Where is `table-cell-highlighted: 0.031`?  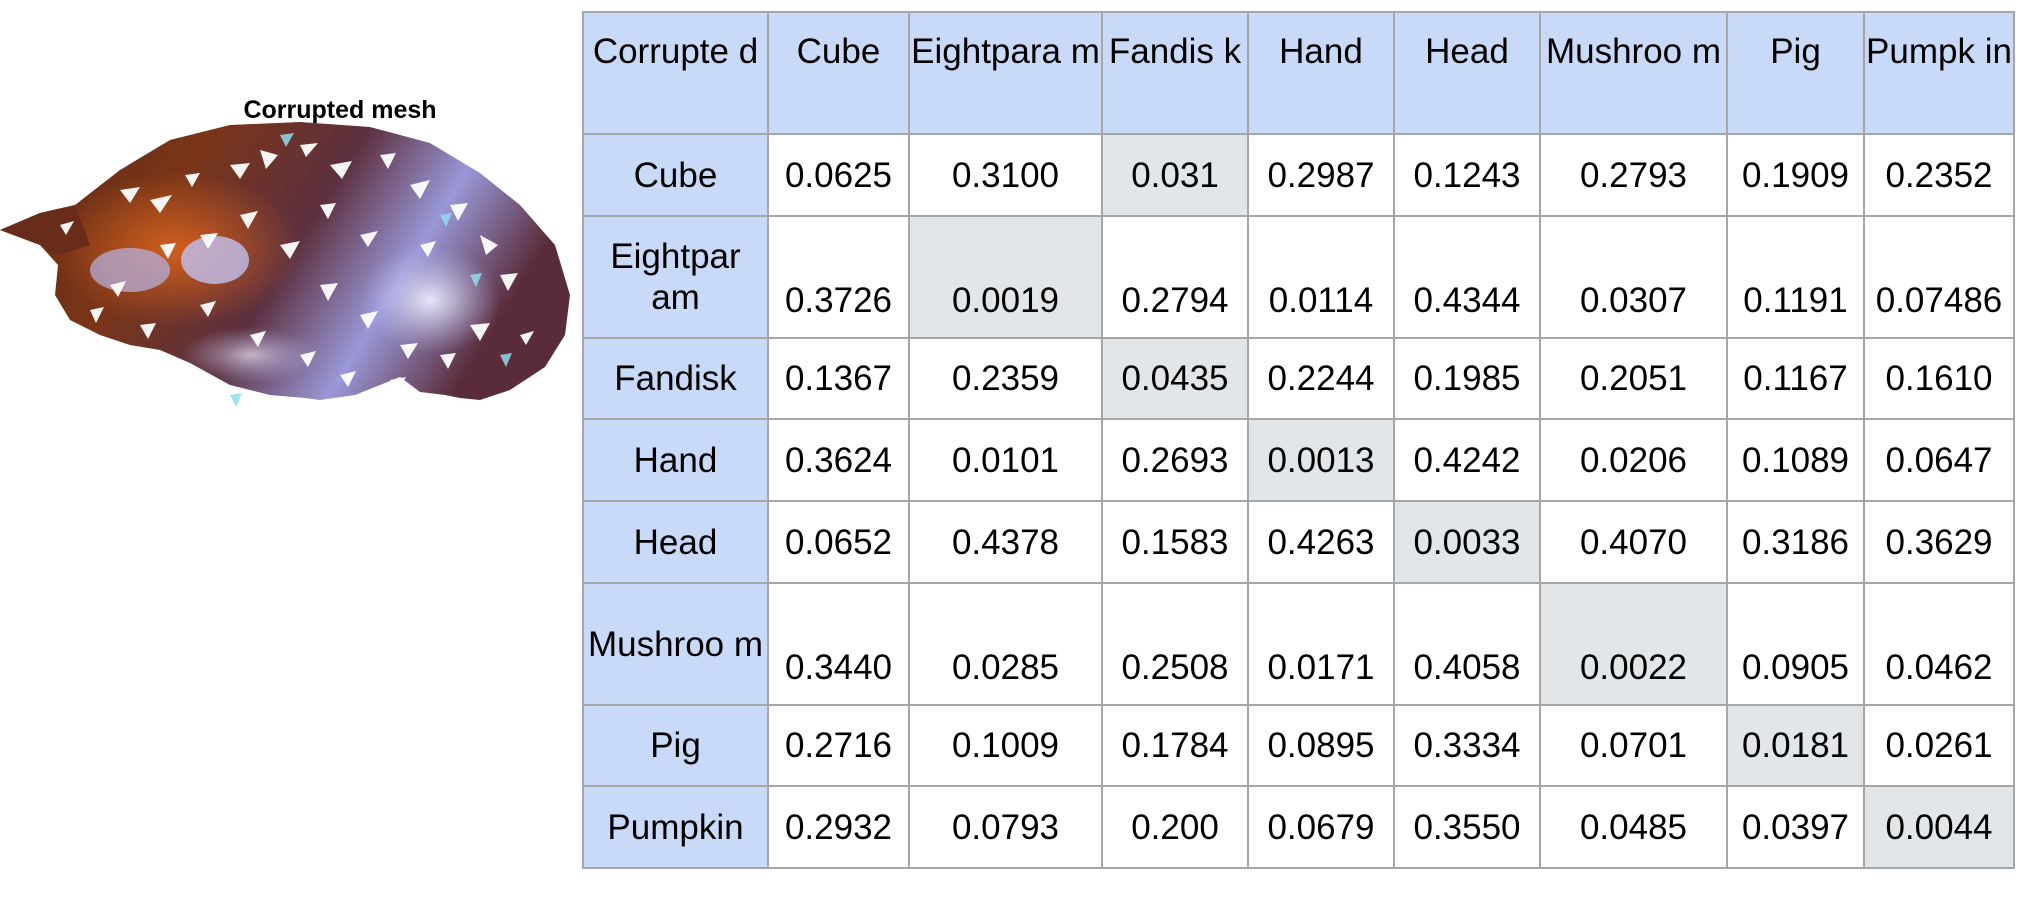 table-cell-highlighted: 0.031 is located at coordinates (1175, 175).